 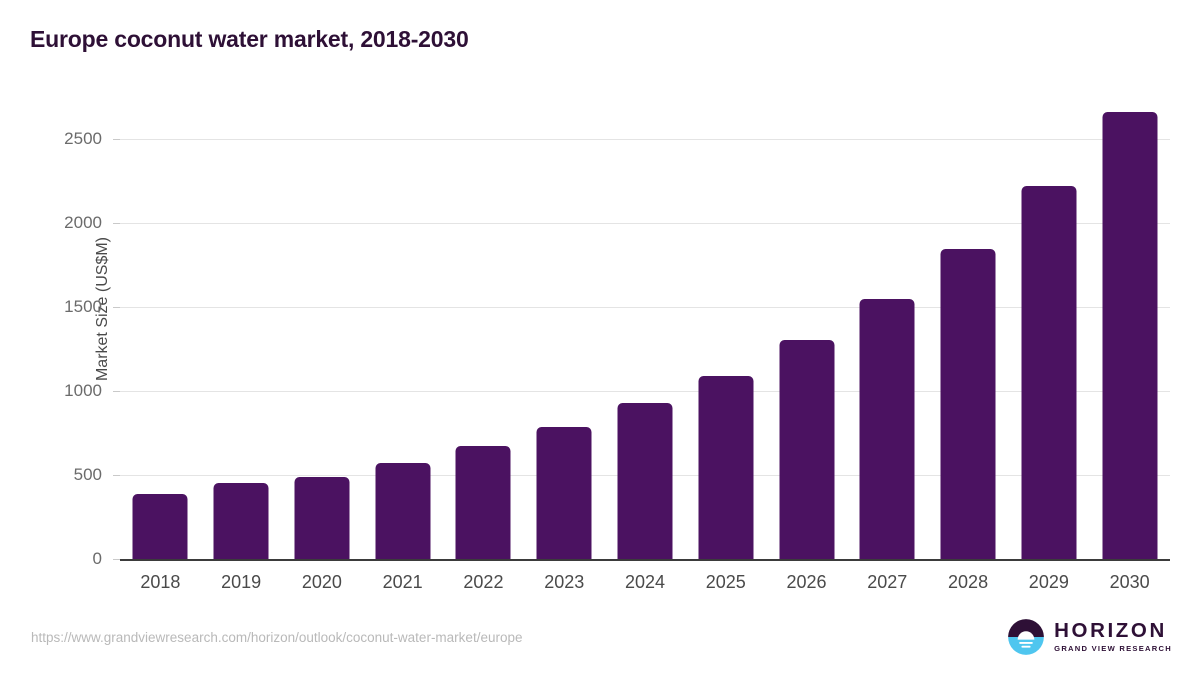 What do you see at coordinates (725, 582) in the screenshot?
I see `x-axis-tick-label: 2025` at bounding box center [725, 582].